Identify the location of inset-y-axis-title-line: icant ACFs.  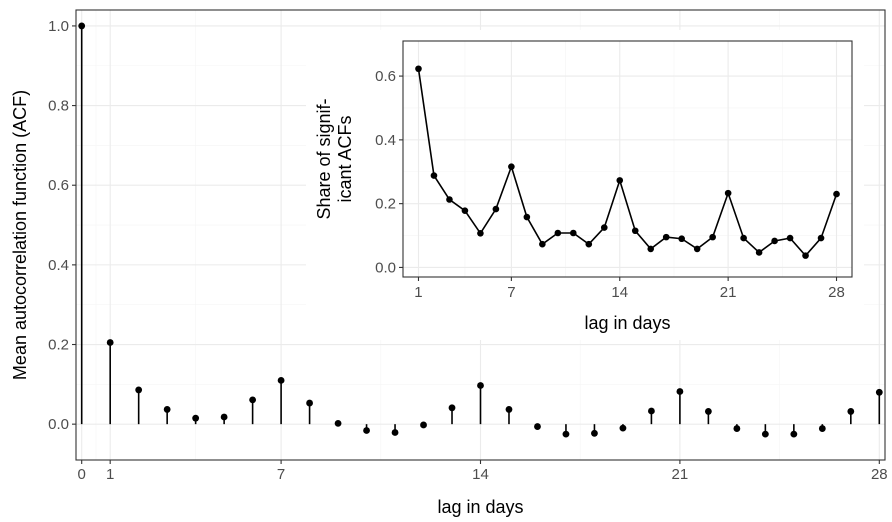
(345, 158).